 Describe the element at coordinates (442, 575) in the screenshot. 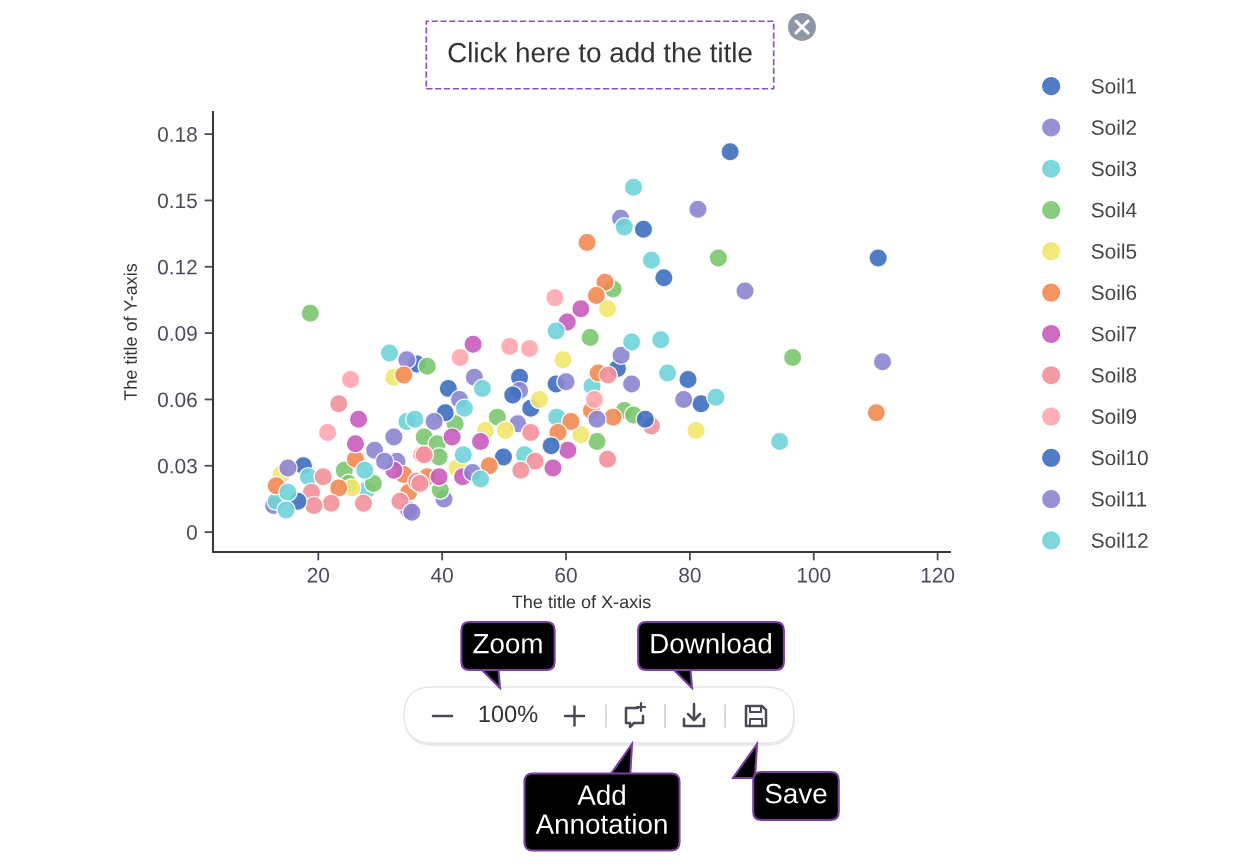

I see `x-tick-label: 40` at that location.